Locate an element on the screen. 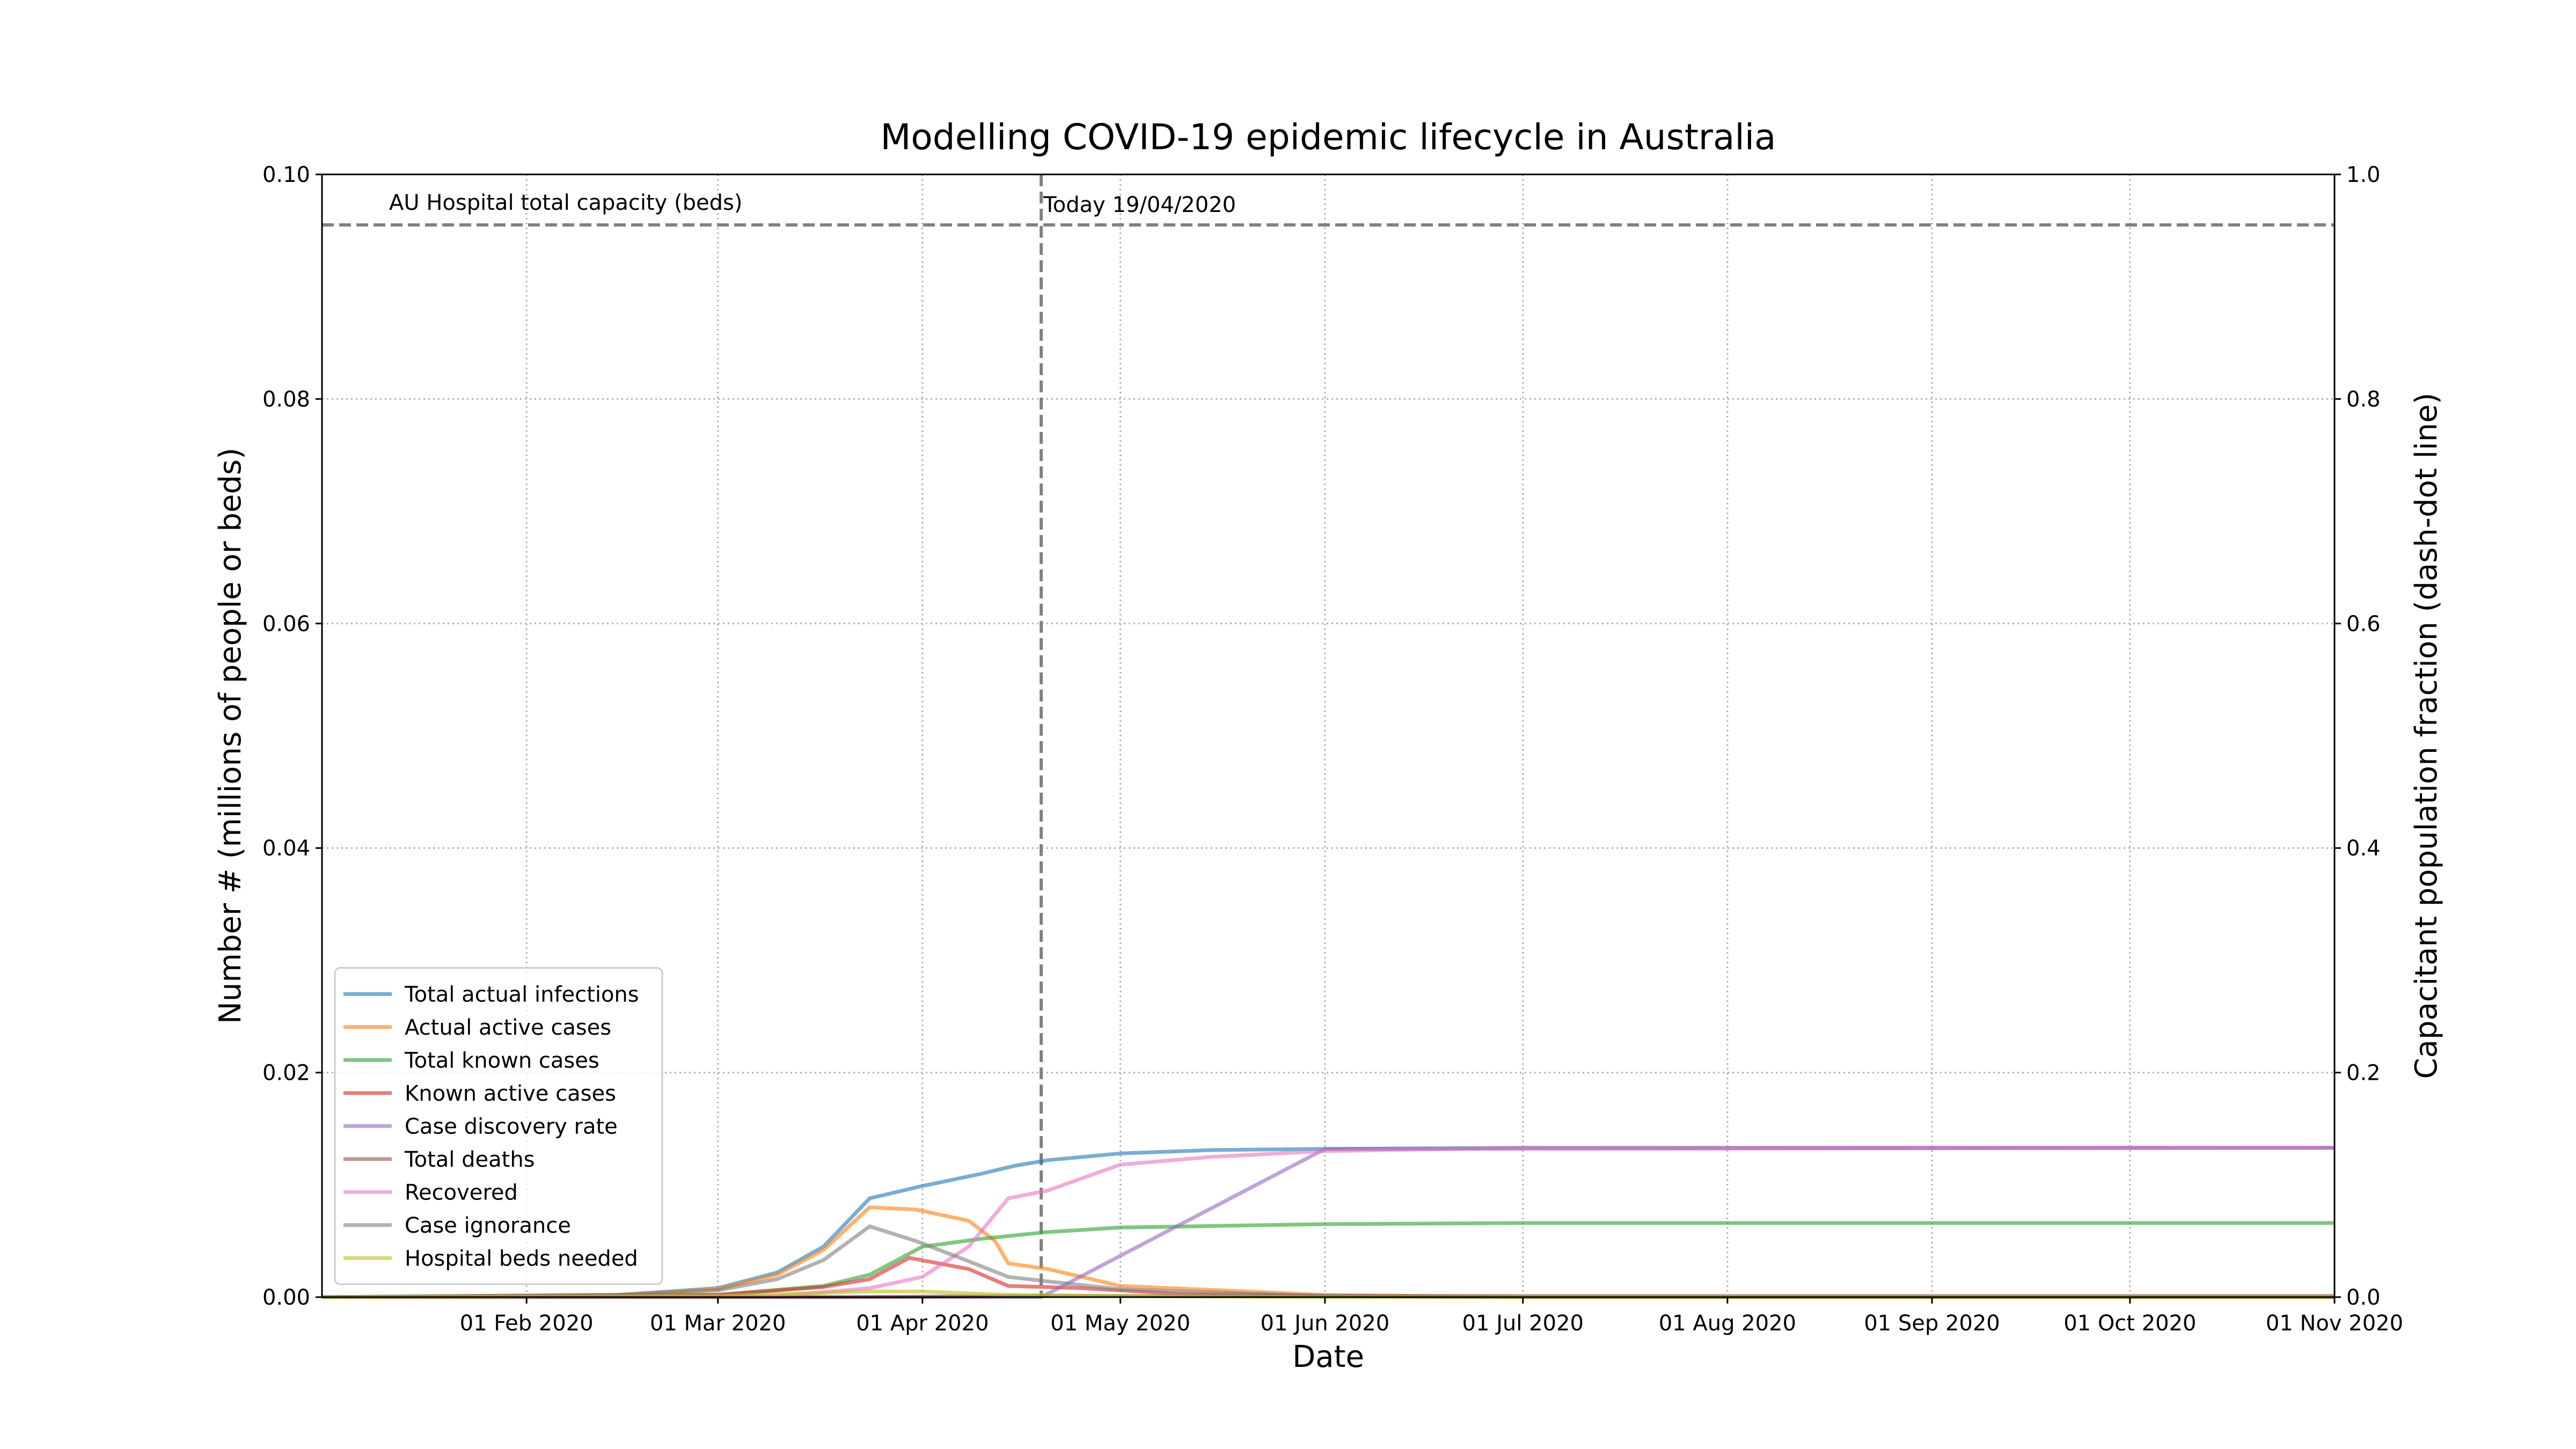 Image resolution: width=2576 pixels, height=1449 pixels. y2-tick-label: 0.8 is located at coordinates (2363, 399).